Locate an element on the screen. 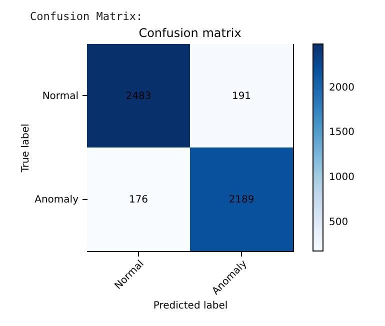 Image resolution: width=385 pixels, height=326 pixels. data-label: 176 is located at coordinates (138, 200).